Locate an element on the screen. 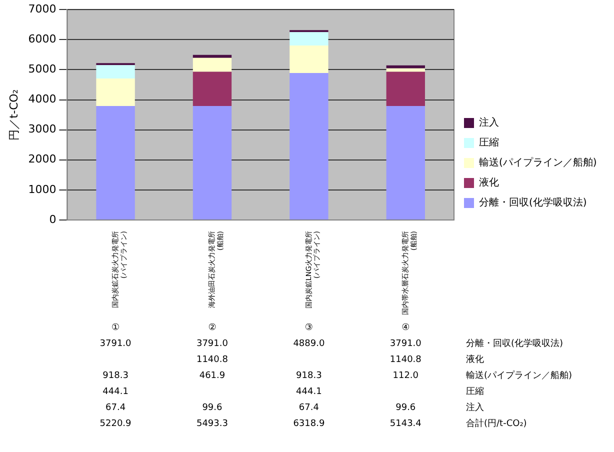 This screenshot has width=614, height=452. y-tick-label: 0 is located at coordinates (52, 219).